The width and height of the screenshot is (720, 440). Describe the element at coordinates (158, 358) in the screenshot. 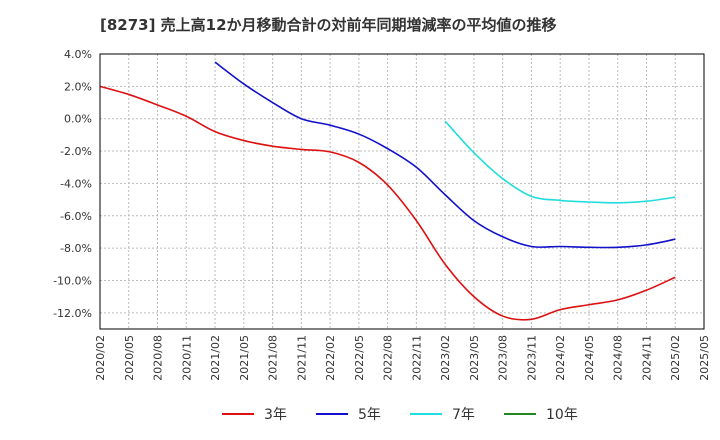

I see `x-tick-label: 2020/08` at that location.